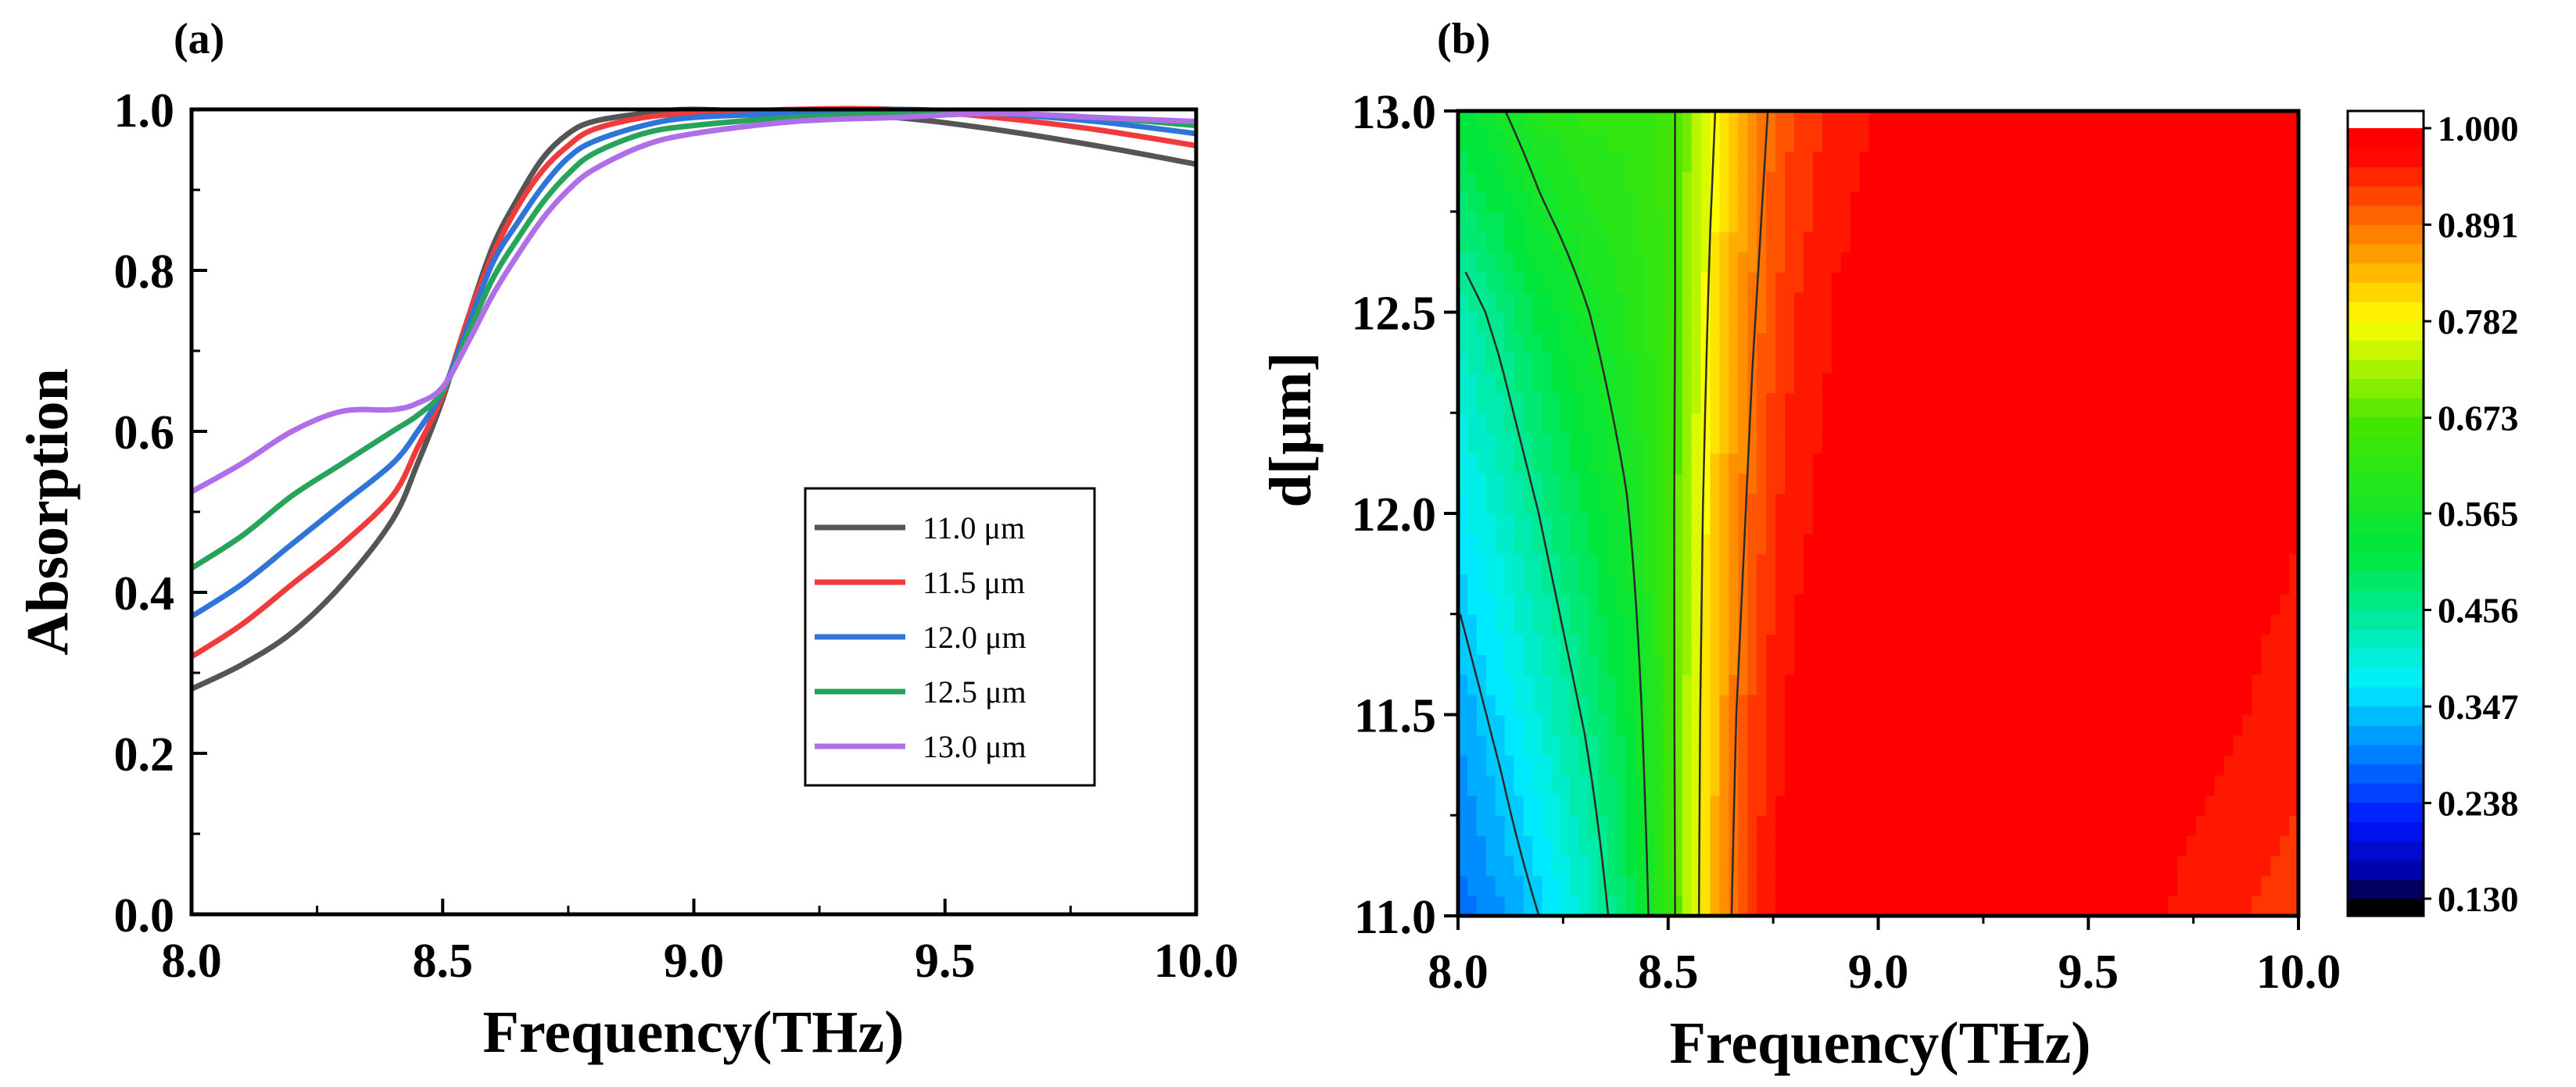 Image resolution: width=2576 pixels, height=1087 pixels. What do you see at coordinates (2298, 972) in the screenshot?
I see `x-tick-label: 10.0` at bounding box center [2298, 972].